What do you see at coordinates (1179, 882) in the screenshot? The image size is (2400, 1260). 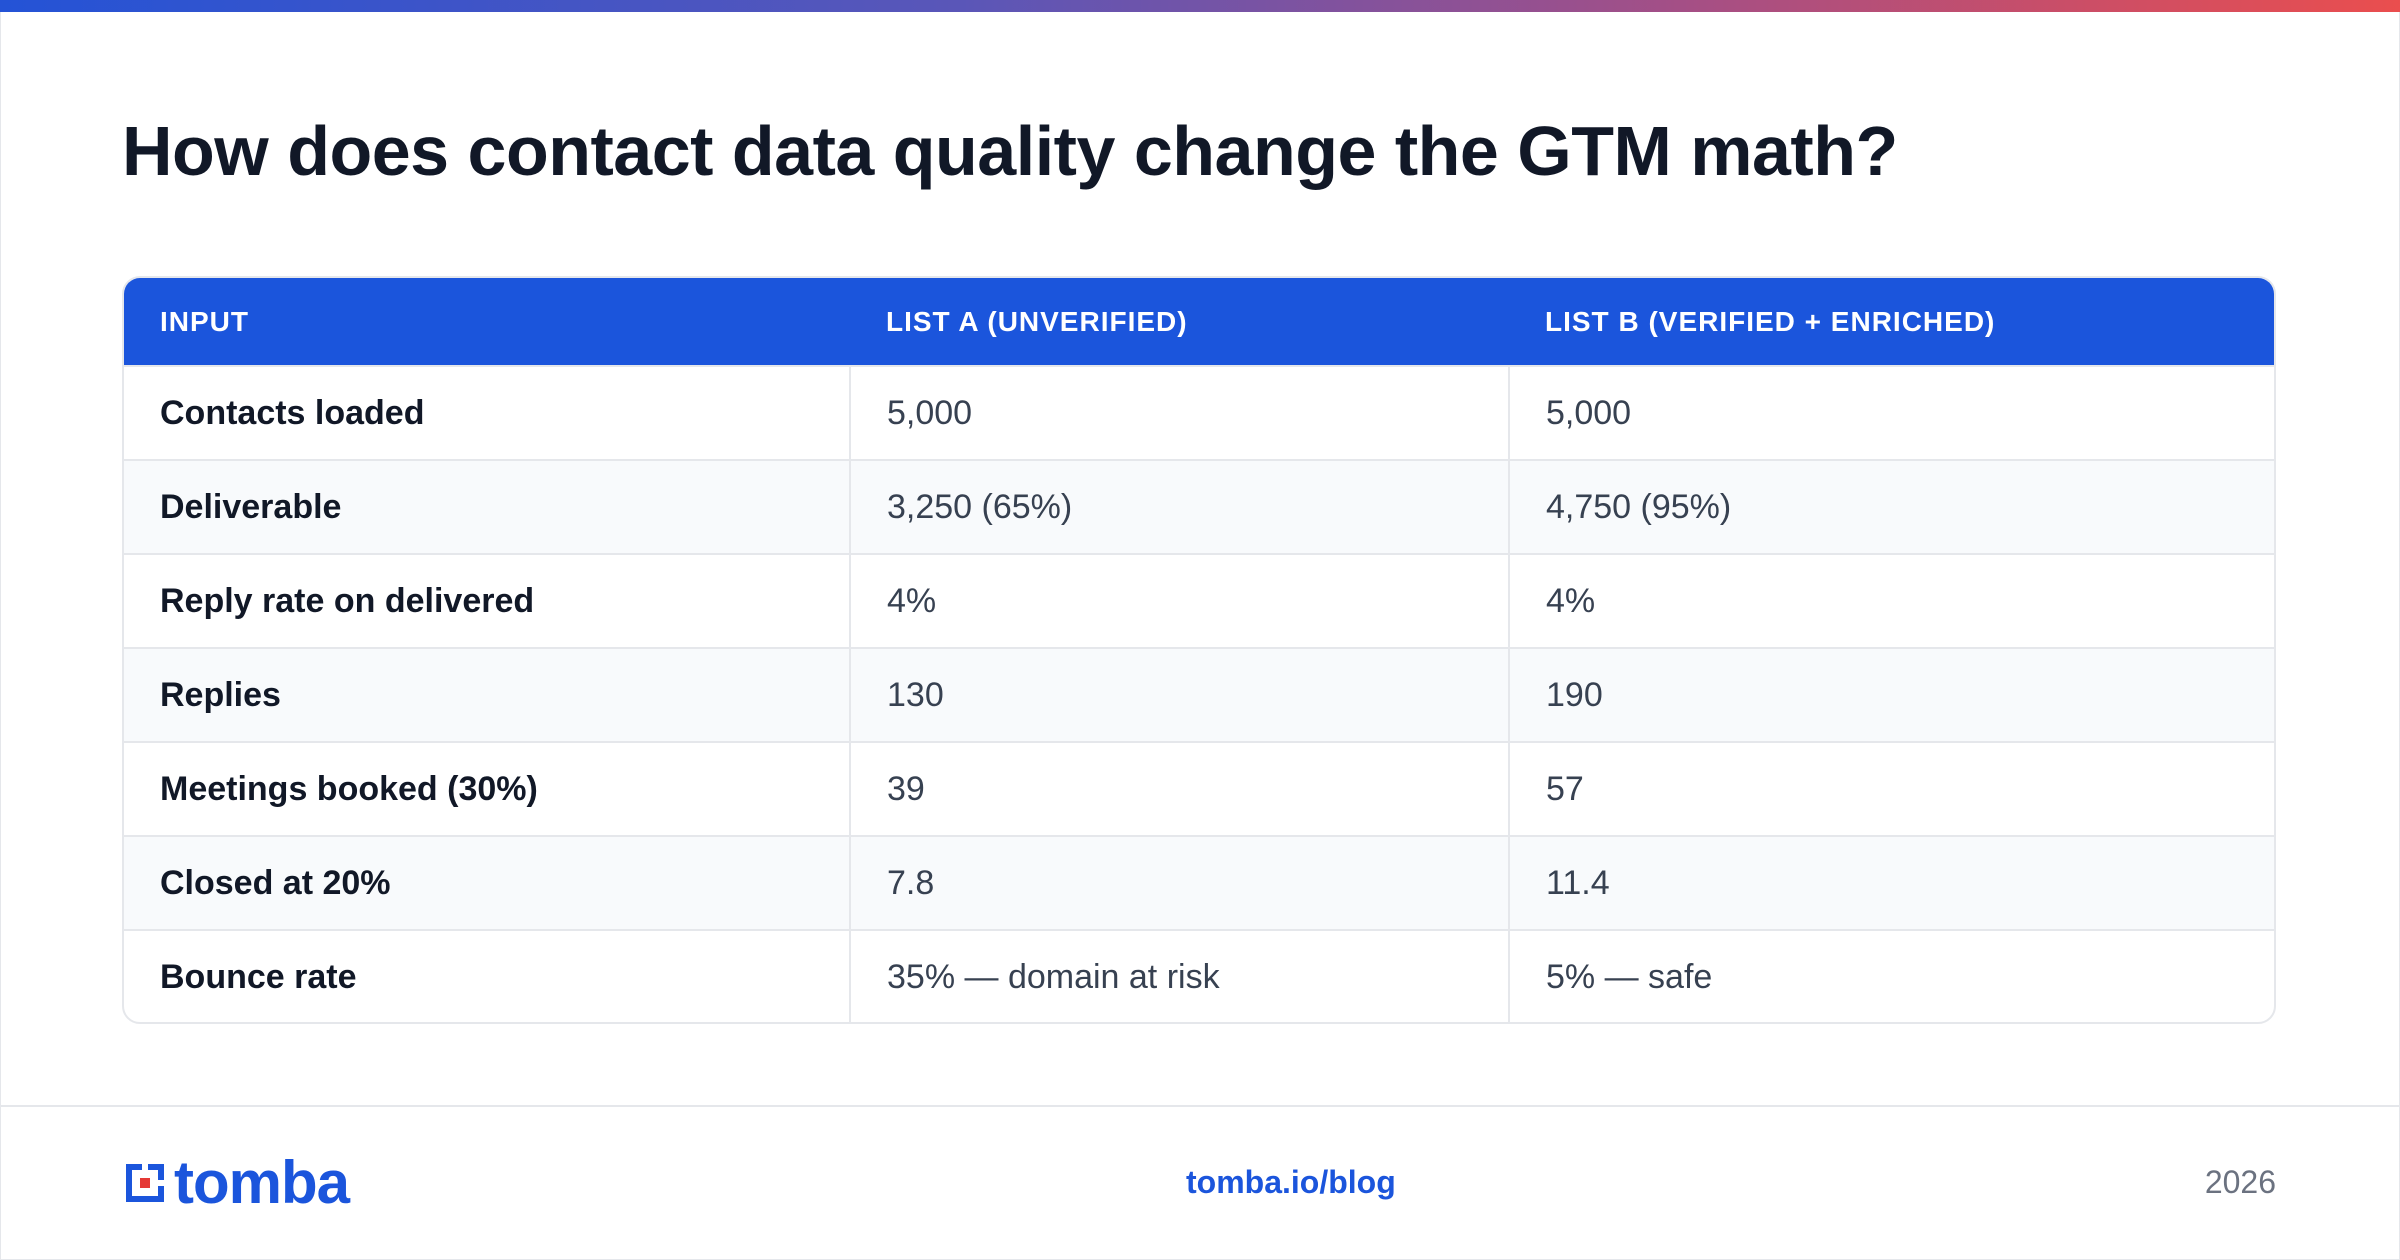 I see `row-list-a-value: 7.8` at bounding box center [1179, 882].